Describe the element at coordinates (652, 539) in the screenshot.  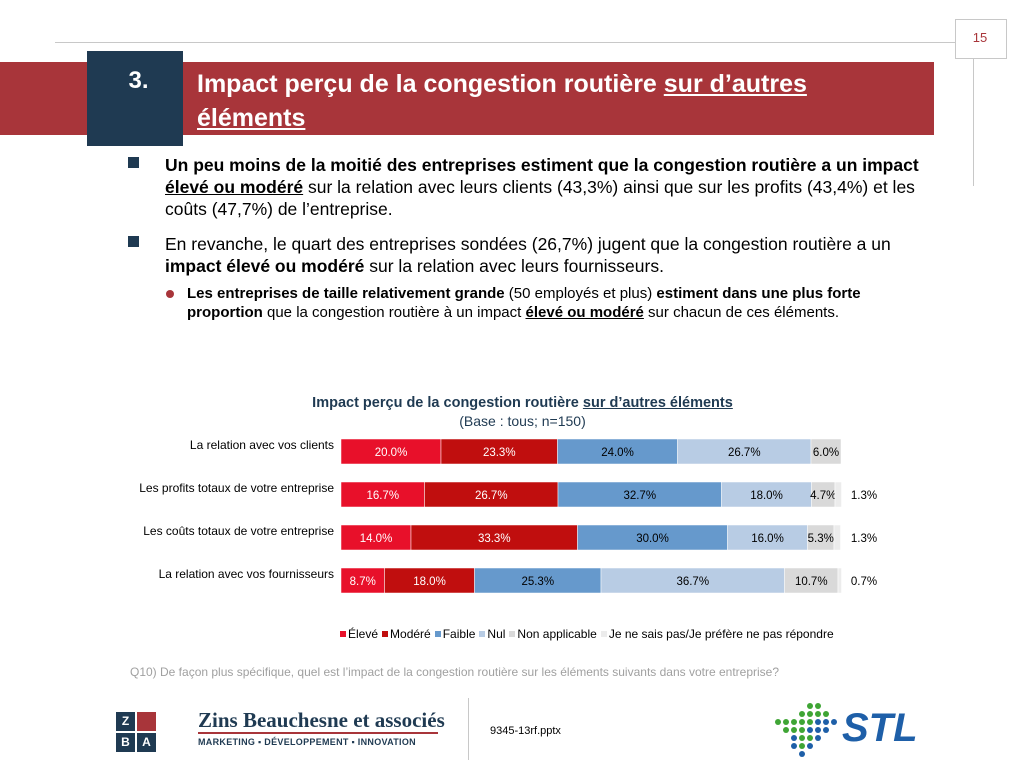
I see `bar-value-label: 30.0%` at that location.